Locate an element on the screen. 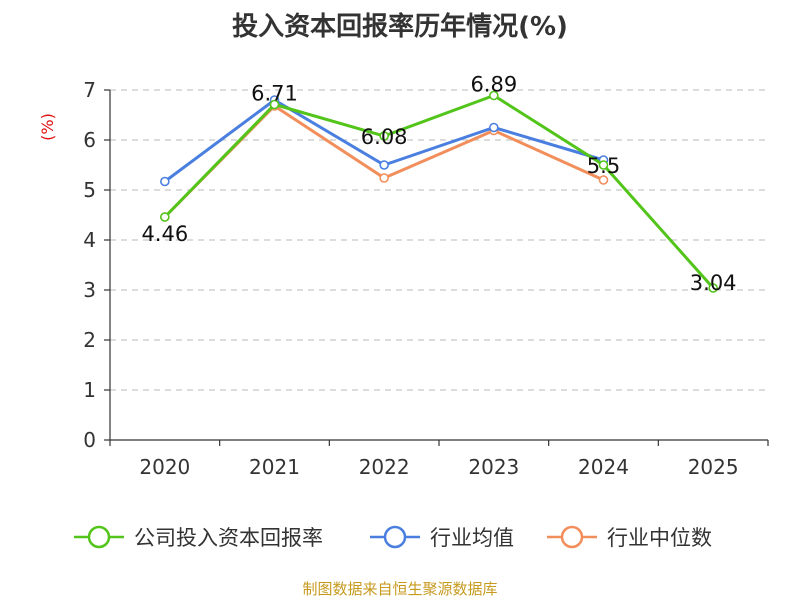 This screenshot has width=800, height=600. y-axis: 0 1 2 3 4 5 6 7 is located at coordinates (97, 265).